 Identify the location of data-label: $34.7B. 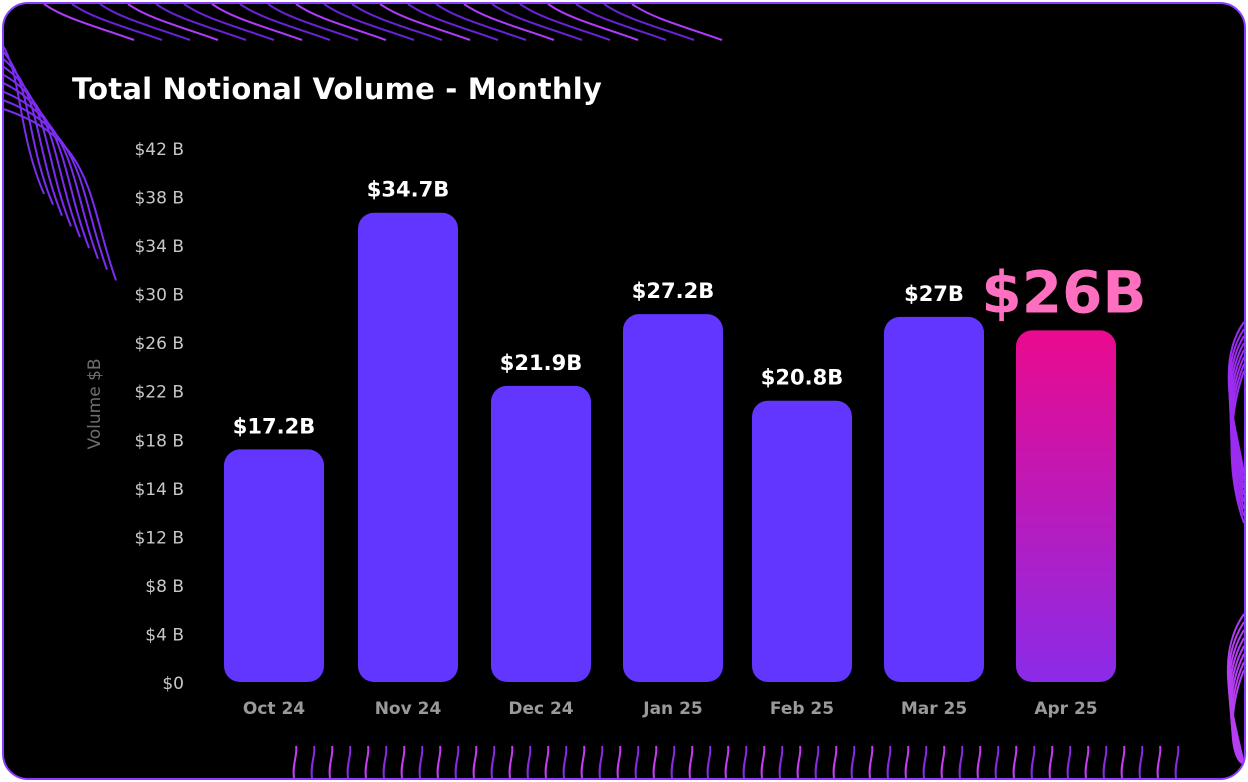
(408, 190).